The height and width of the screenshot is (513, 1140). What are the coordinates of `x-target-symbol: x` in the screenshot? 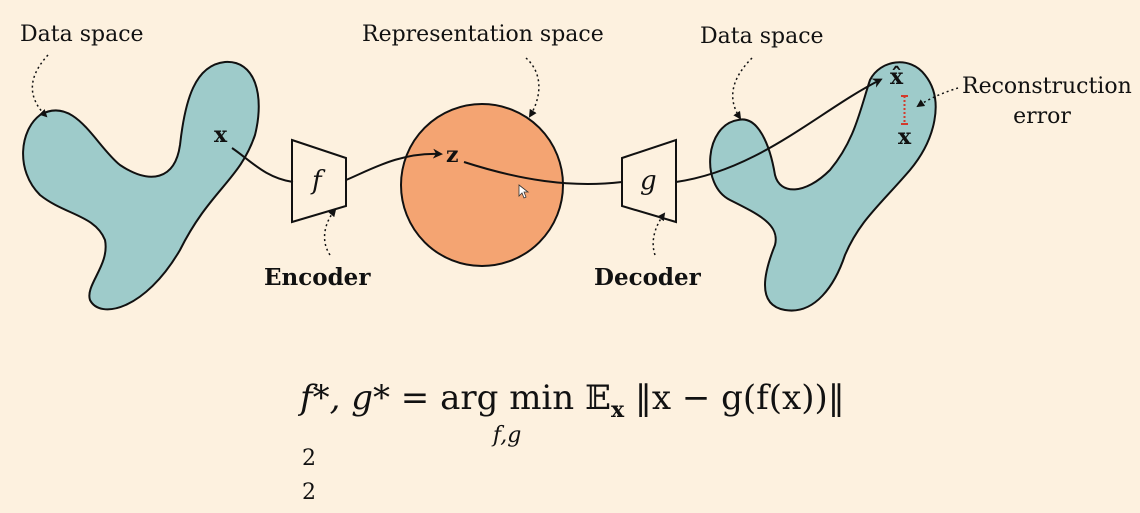 It's located at (904, 137).